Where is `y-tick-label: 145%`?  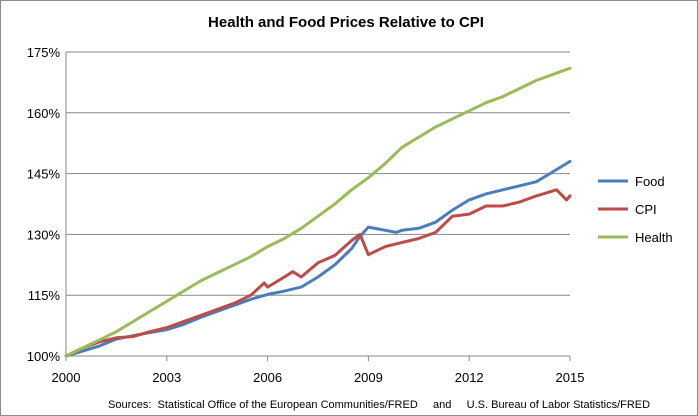
y-tick-label: 145% is located at coordinates (44, 174).